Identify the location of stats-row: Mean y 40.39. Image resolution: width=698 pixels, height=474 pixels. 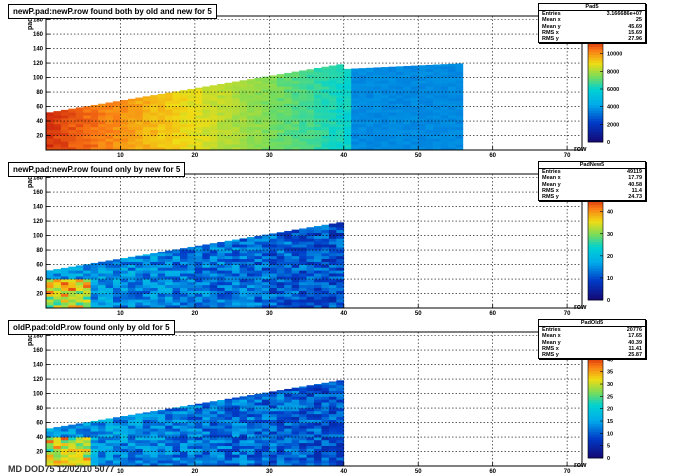
(592, 342).